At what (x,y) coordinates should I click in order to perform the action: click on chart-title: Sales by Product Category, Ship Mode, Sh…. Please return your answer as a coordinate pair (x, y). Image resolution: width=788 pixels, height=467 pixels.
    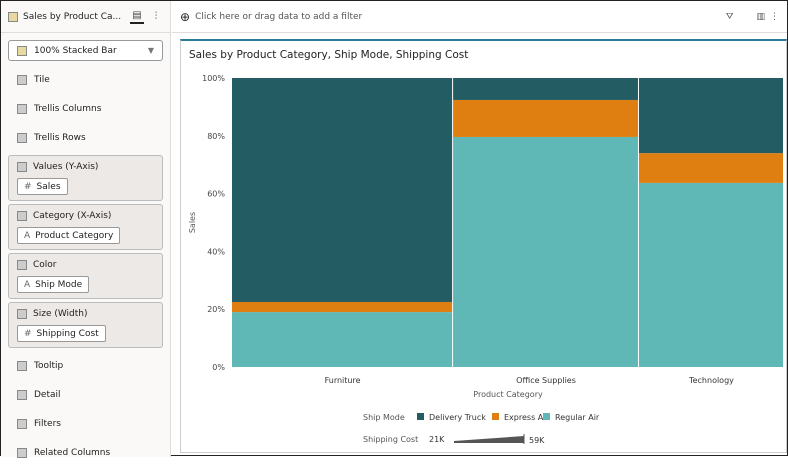
    Looking at the image, I should click on (329, 55).